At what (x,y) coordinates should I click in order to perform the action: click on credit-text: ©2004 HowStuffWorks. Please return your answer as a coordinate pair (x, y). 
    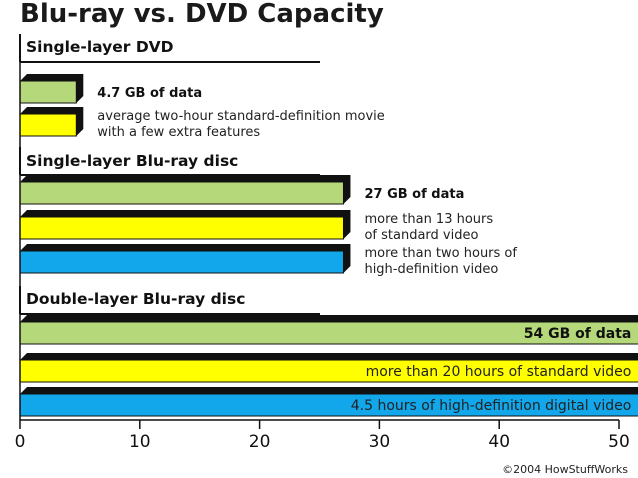
    Looking at the image, I should click on (565, 469).